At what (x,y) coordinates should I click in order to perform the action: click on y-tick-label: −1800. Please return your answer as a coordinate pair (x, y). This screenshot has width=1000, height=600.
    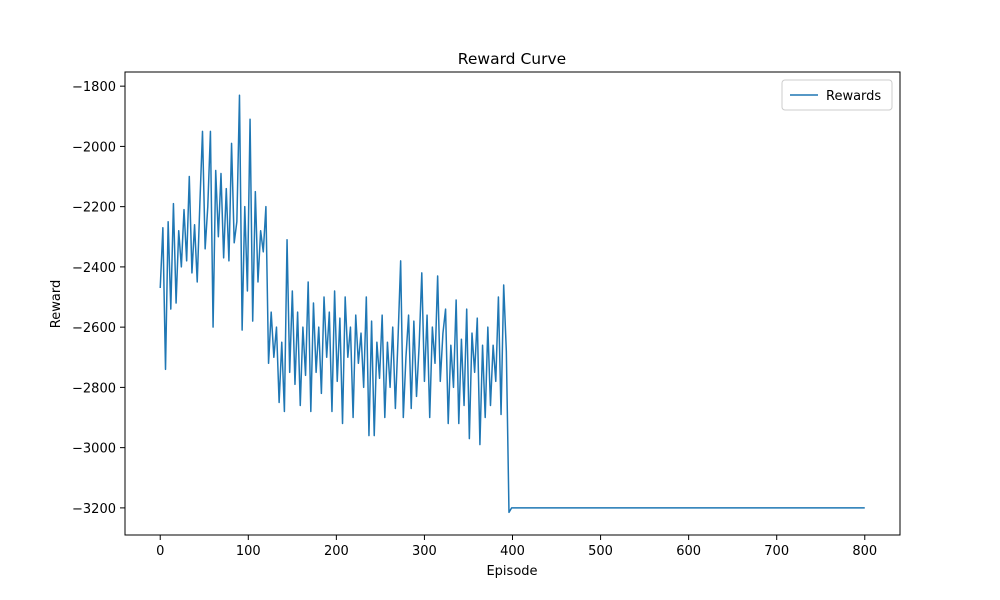
    Looking at the image, I should click on (94, 87).